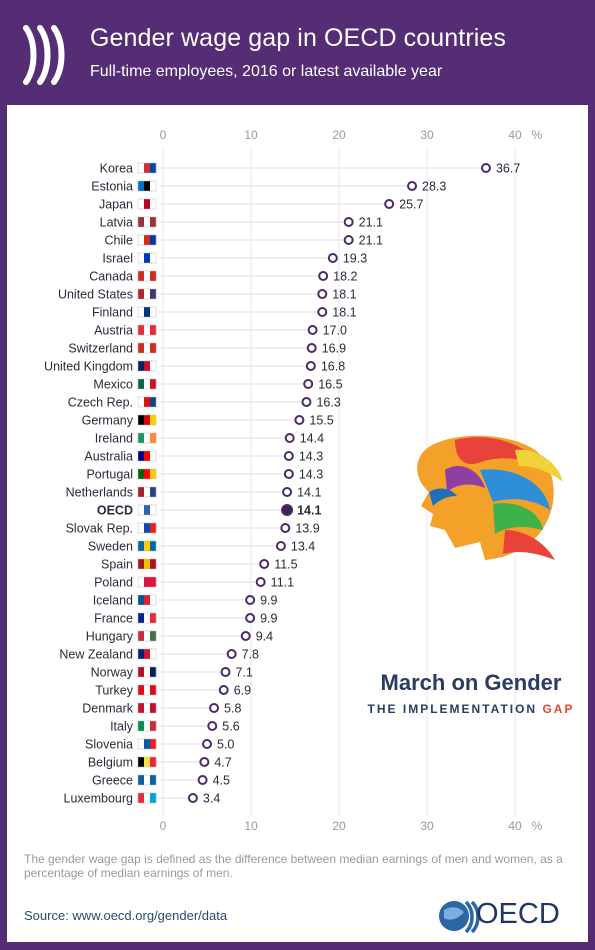  I want to click on country-label: Luxembourg, so click(99, 799).